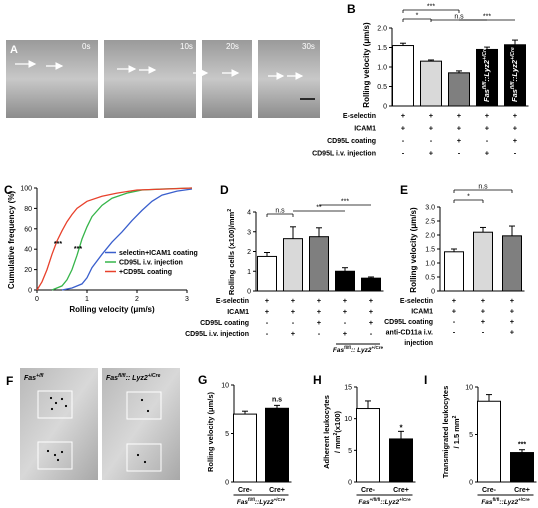 Image resolution: width=538 pixels, height=508 pixels. What do you see at coordinates (28, 209) in the screenshot?
I see `c-y-tick-label: 80` at bounding box center [28, 209].